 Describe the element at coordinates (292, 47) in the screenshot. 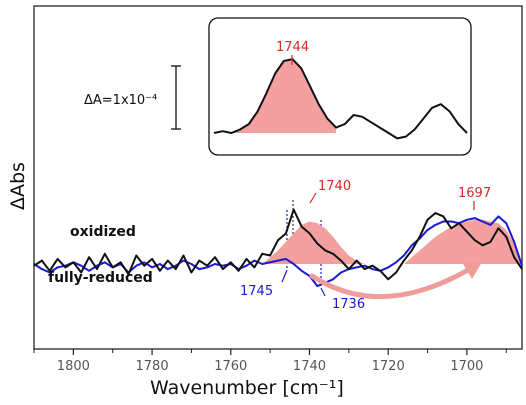

I see `inset-peak-label: 1744` at that location.